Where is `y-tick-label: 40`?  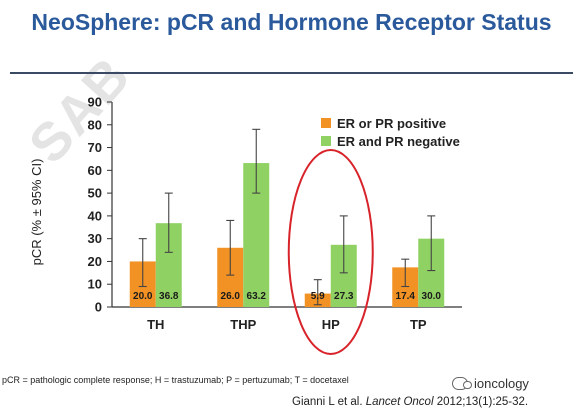 y-tick-label: 40 is located at coordinates (95, 215).